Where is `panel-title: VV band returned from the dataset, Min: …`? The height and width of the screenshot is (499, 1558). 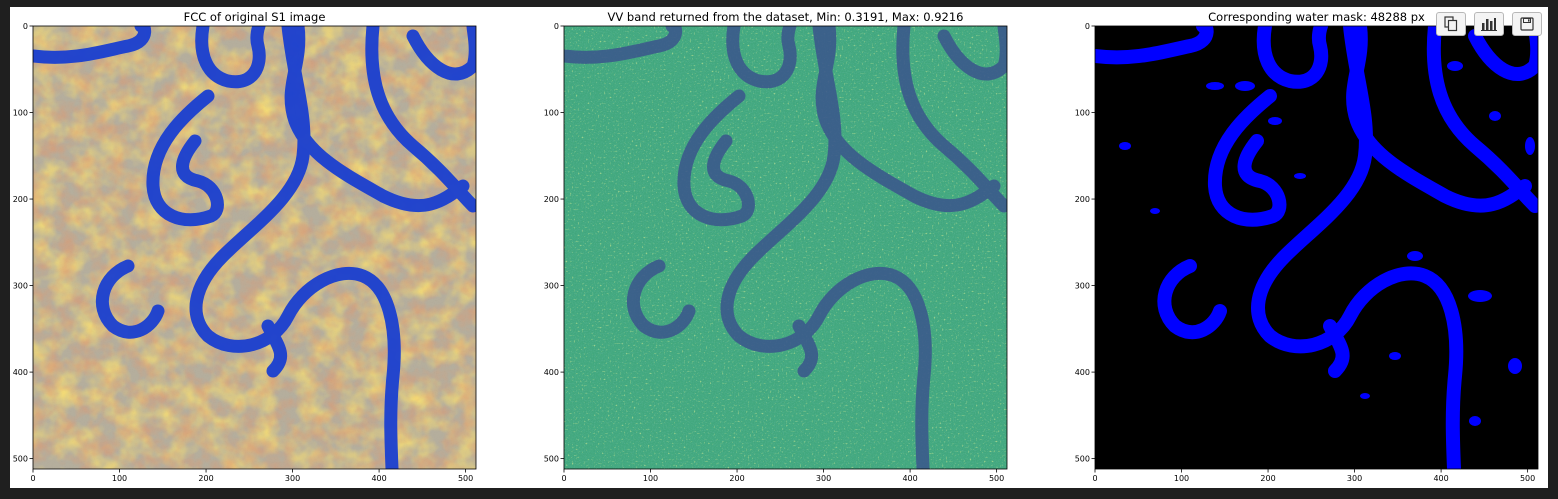
panel-title: VV band returned from the dataset, Min: … is located at coordinates (786, 17).